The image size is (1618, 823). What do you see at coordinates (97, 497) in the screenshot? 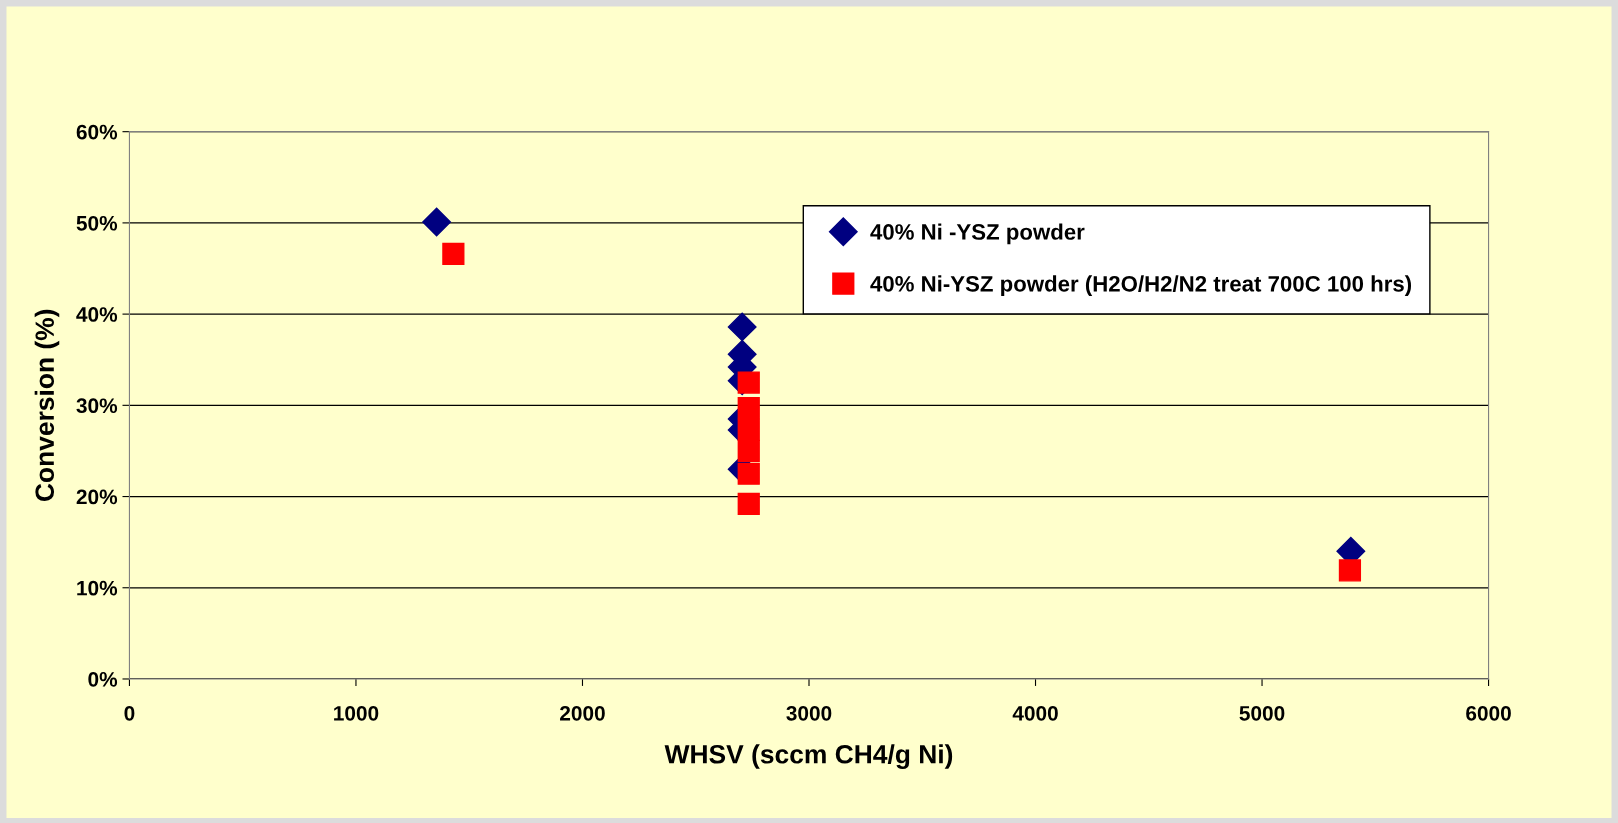
I see `y-tick-label: 20%` at bounding box center [97, 497].